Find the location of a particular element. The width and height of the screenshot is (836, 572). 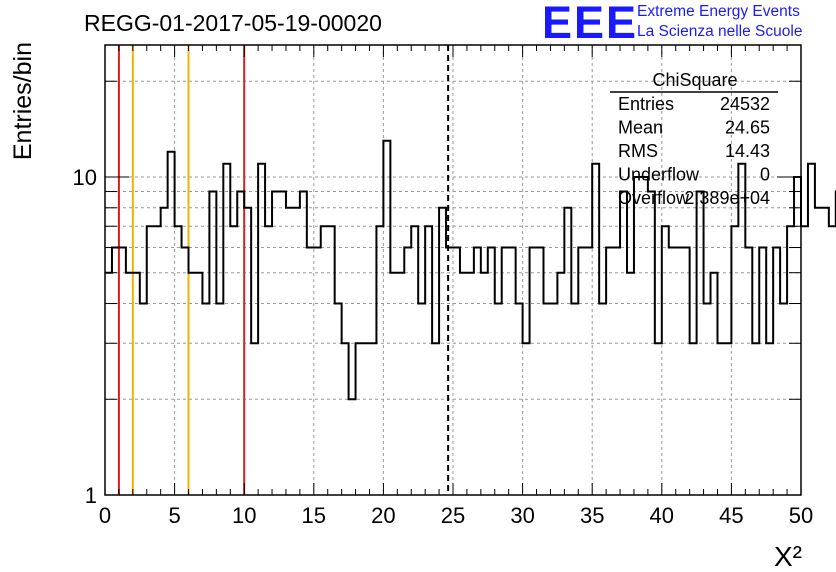

y-tick-label: 1 is located at coordinates (91, 495).